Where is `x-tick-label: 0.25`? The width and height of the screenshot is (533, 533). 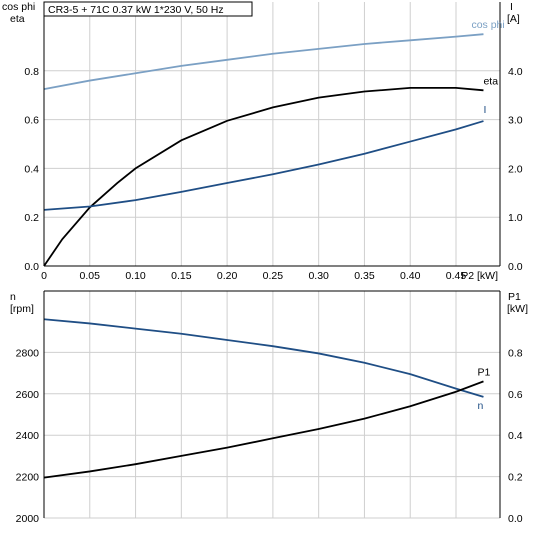
x-tick-label: 0.25 is located at coordinates (273, 276).